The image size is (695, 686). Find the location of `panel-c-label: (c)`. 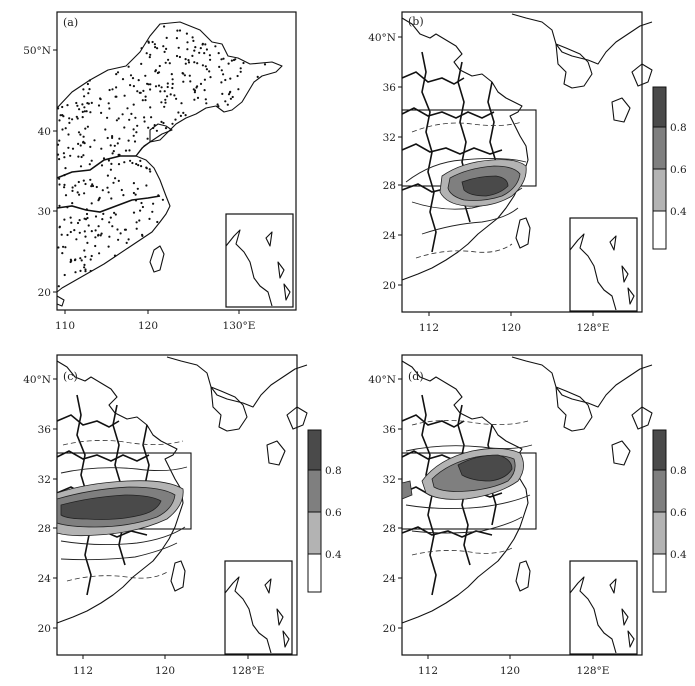

panel-c-label: (c) is located at coordinates (70, 376).